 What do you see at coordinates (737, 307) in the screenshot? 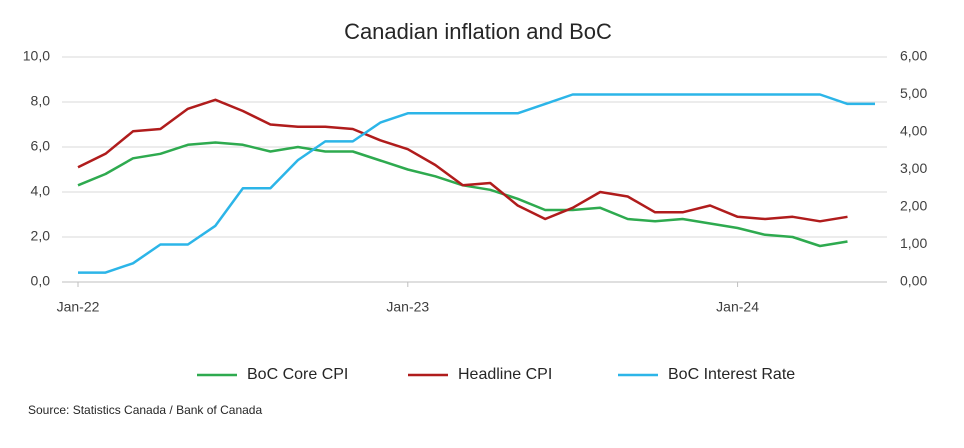
I see `x-tick-label: Jan-24` at bounding box center [737, 307].